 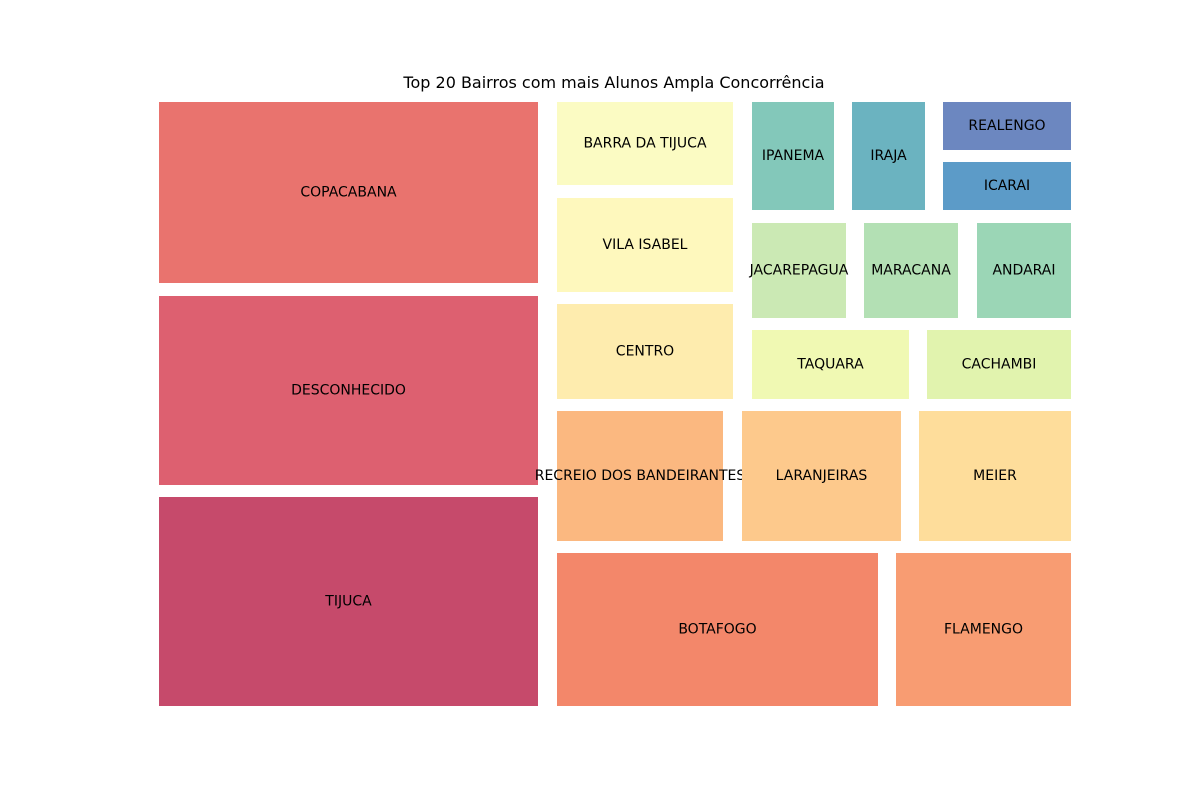 I want to click on tile-recreio-dos-bandeirantes, so click(x=640, y=476).